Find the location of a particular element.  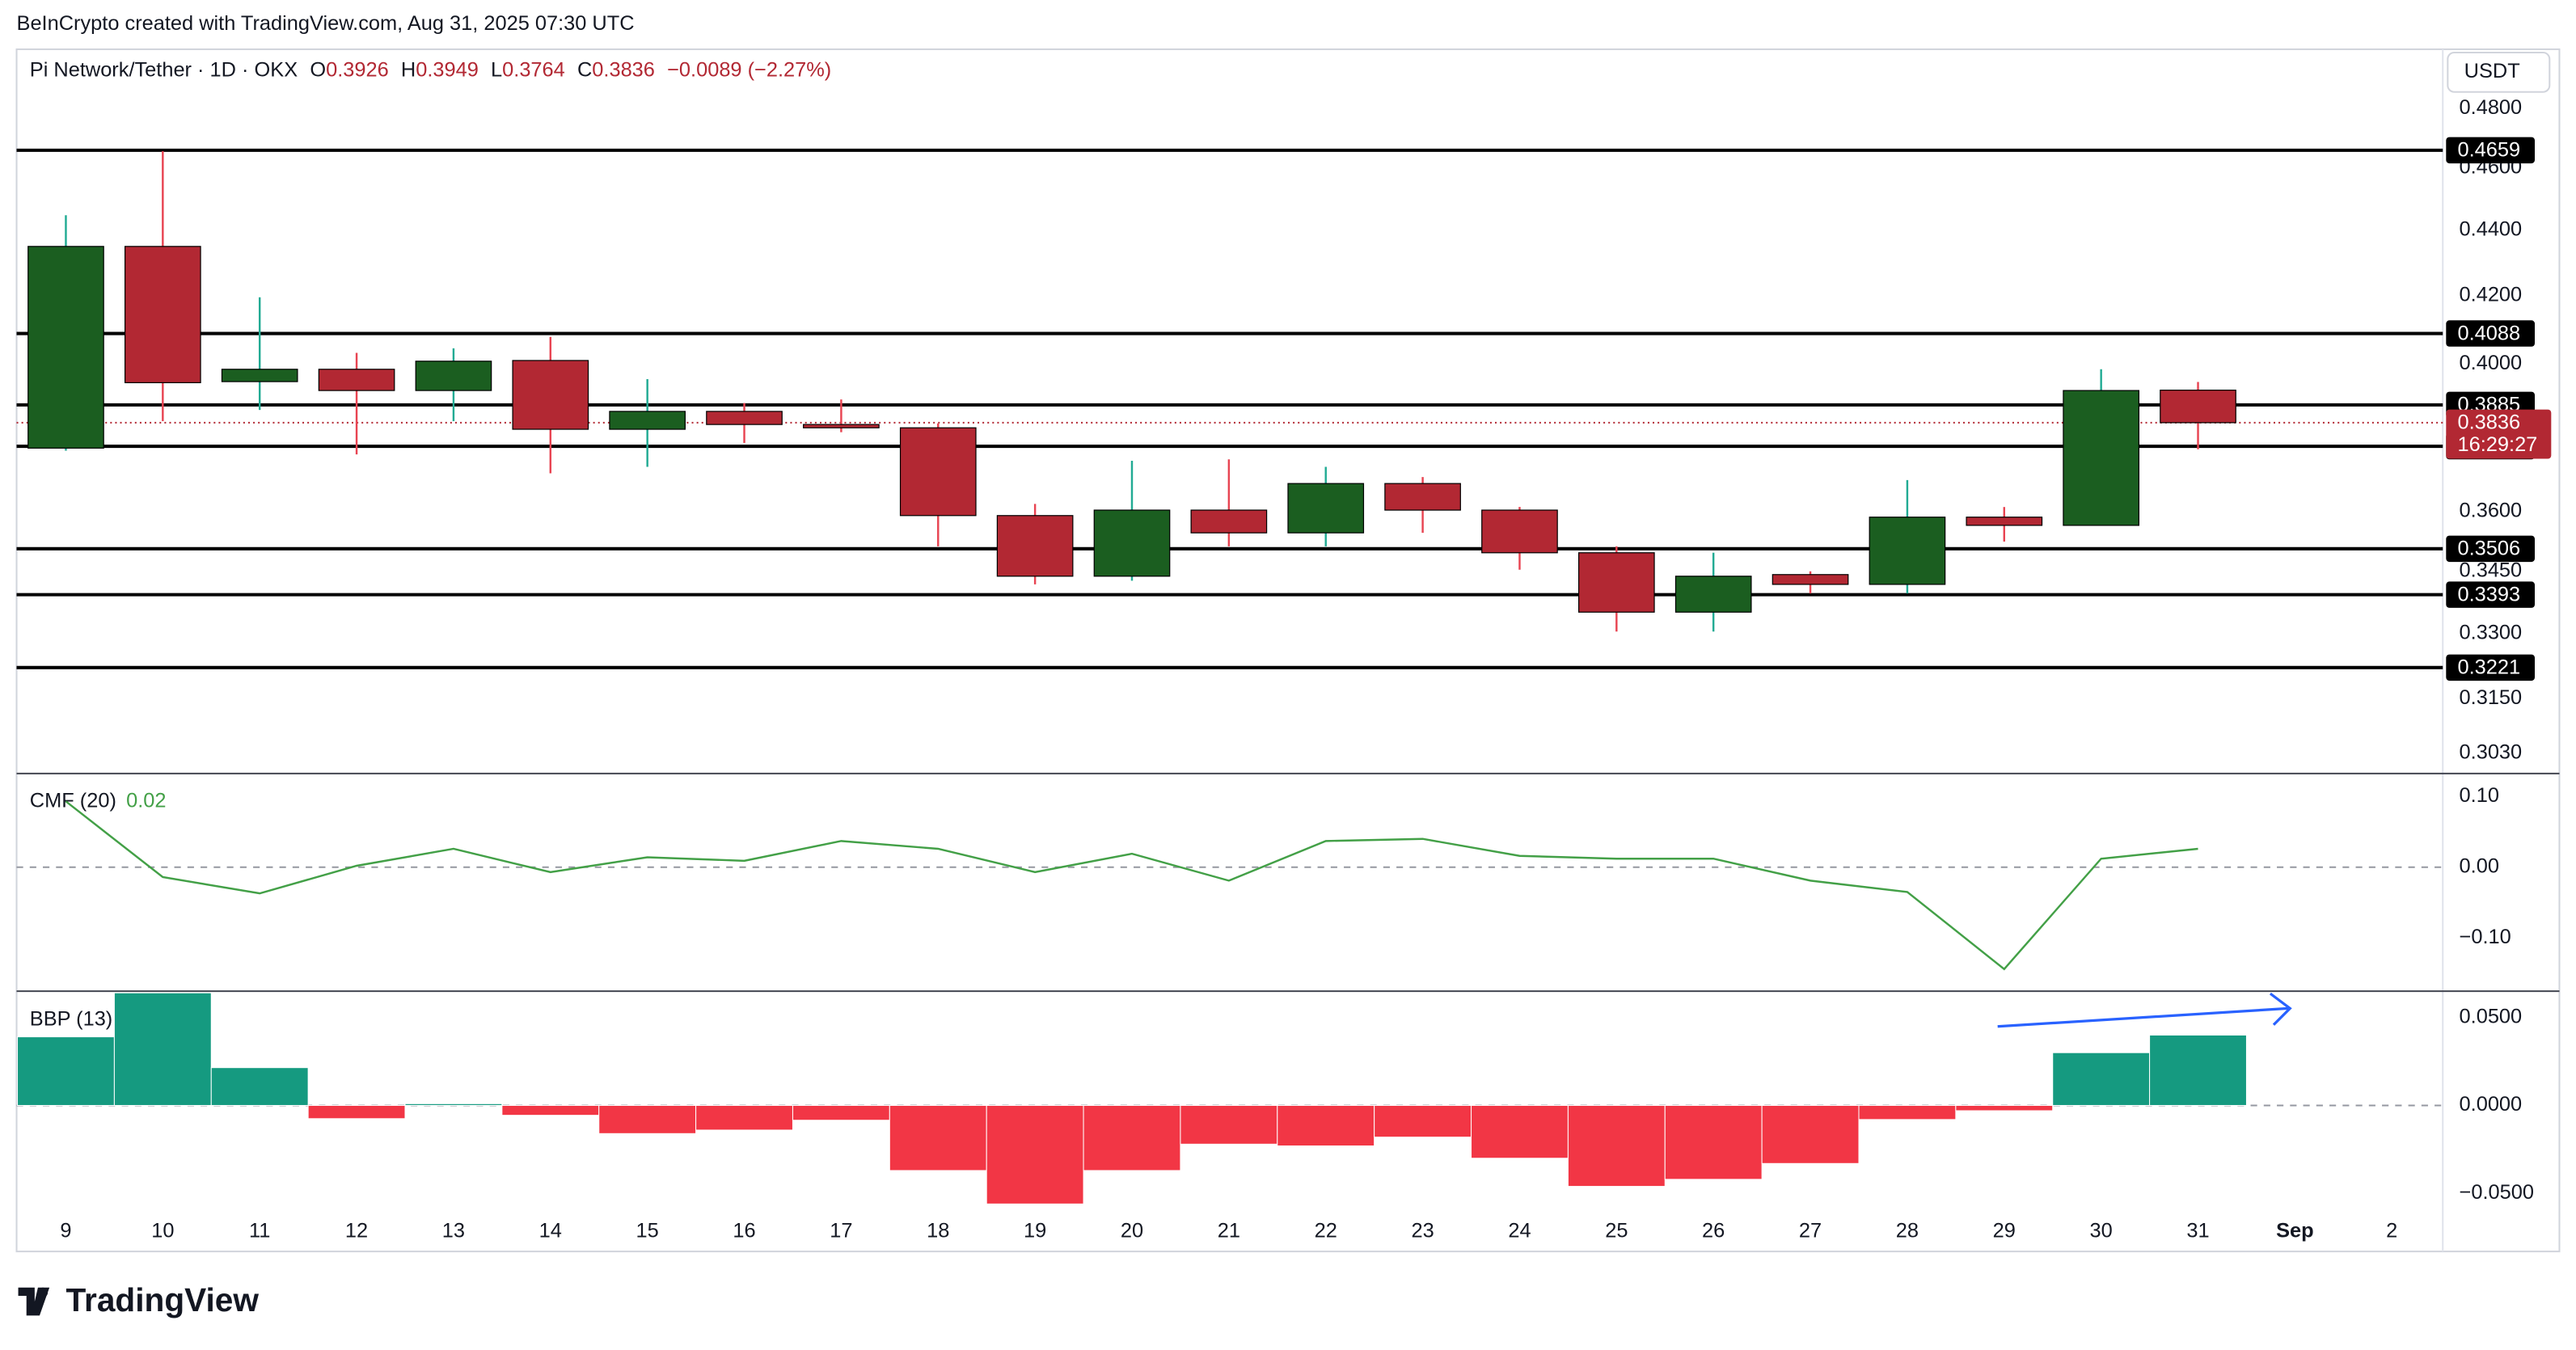

level-label: 0.3221 is located at coordinates (2489, 667).